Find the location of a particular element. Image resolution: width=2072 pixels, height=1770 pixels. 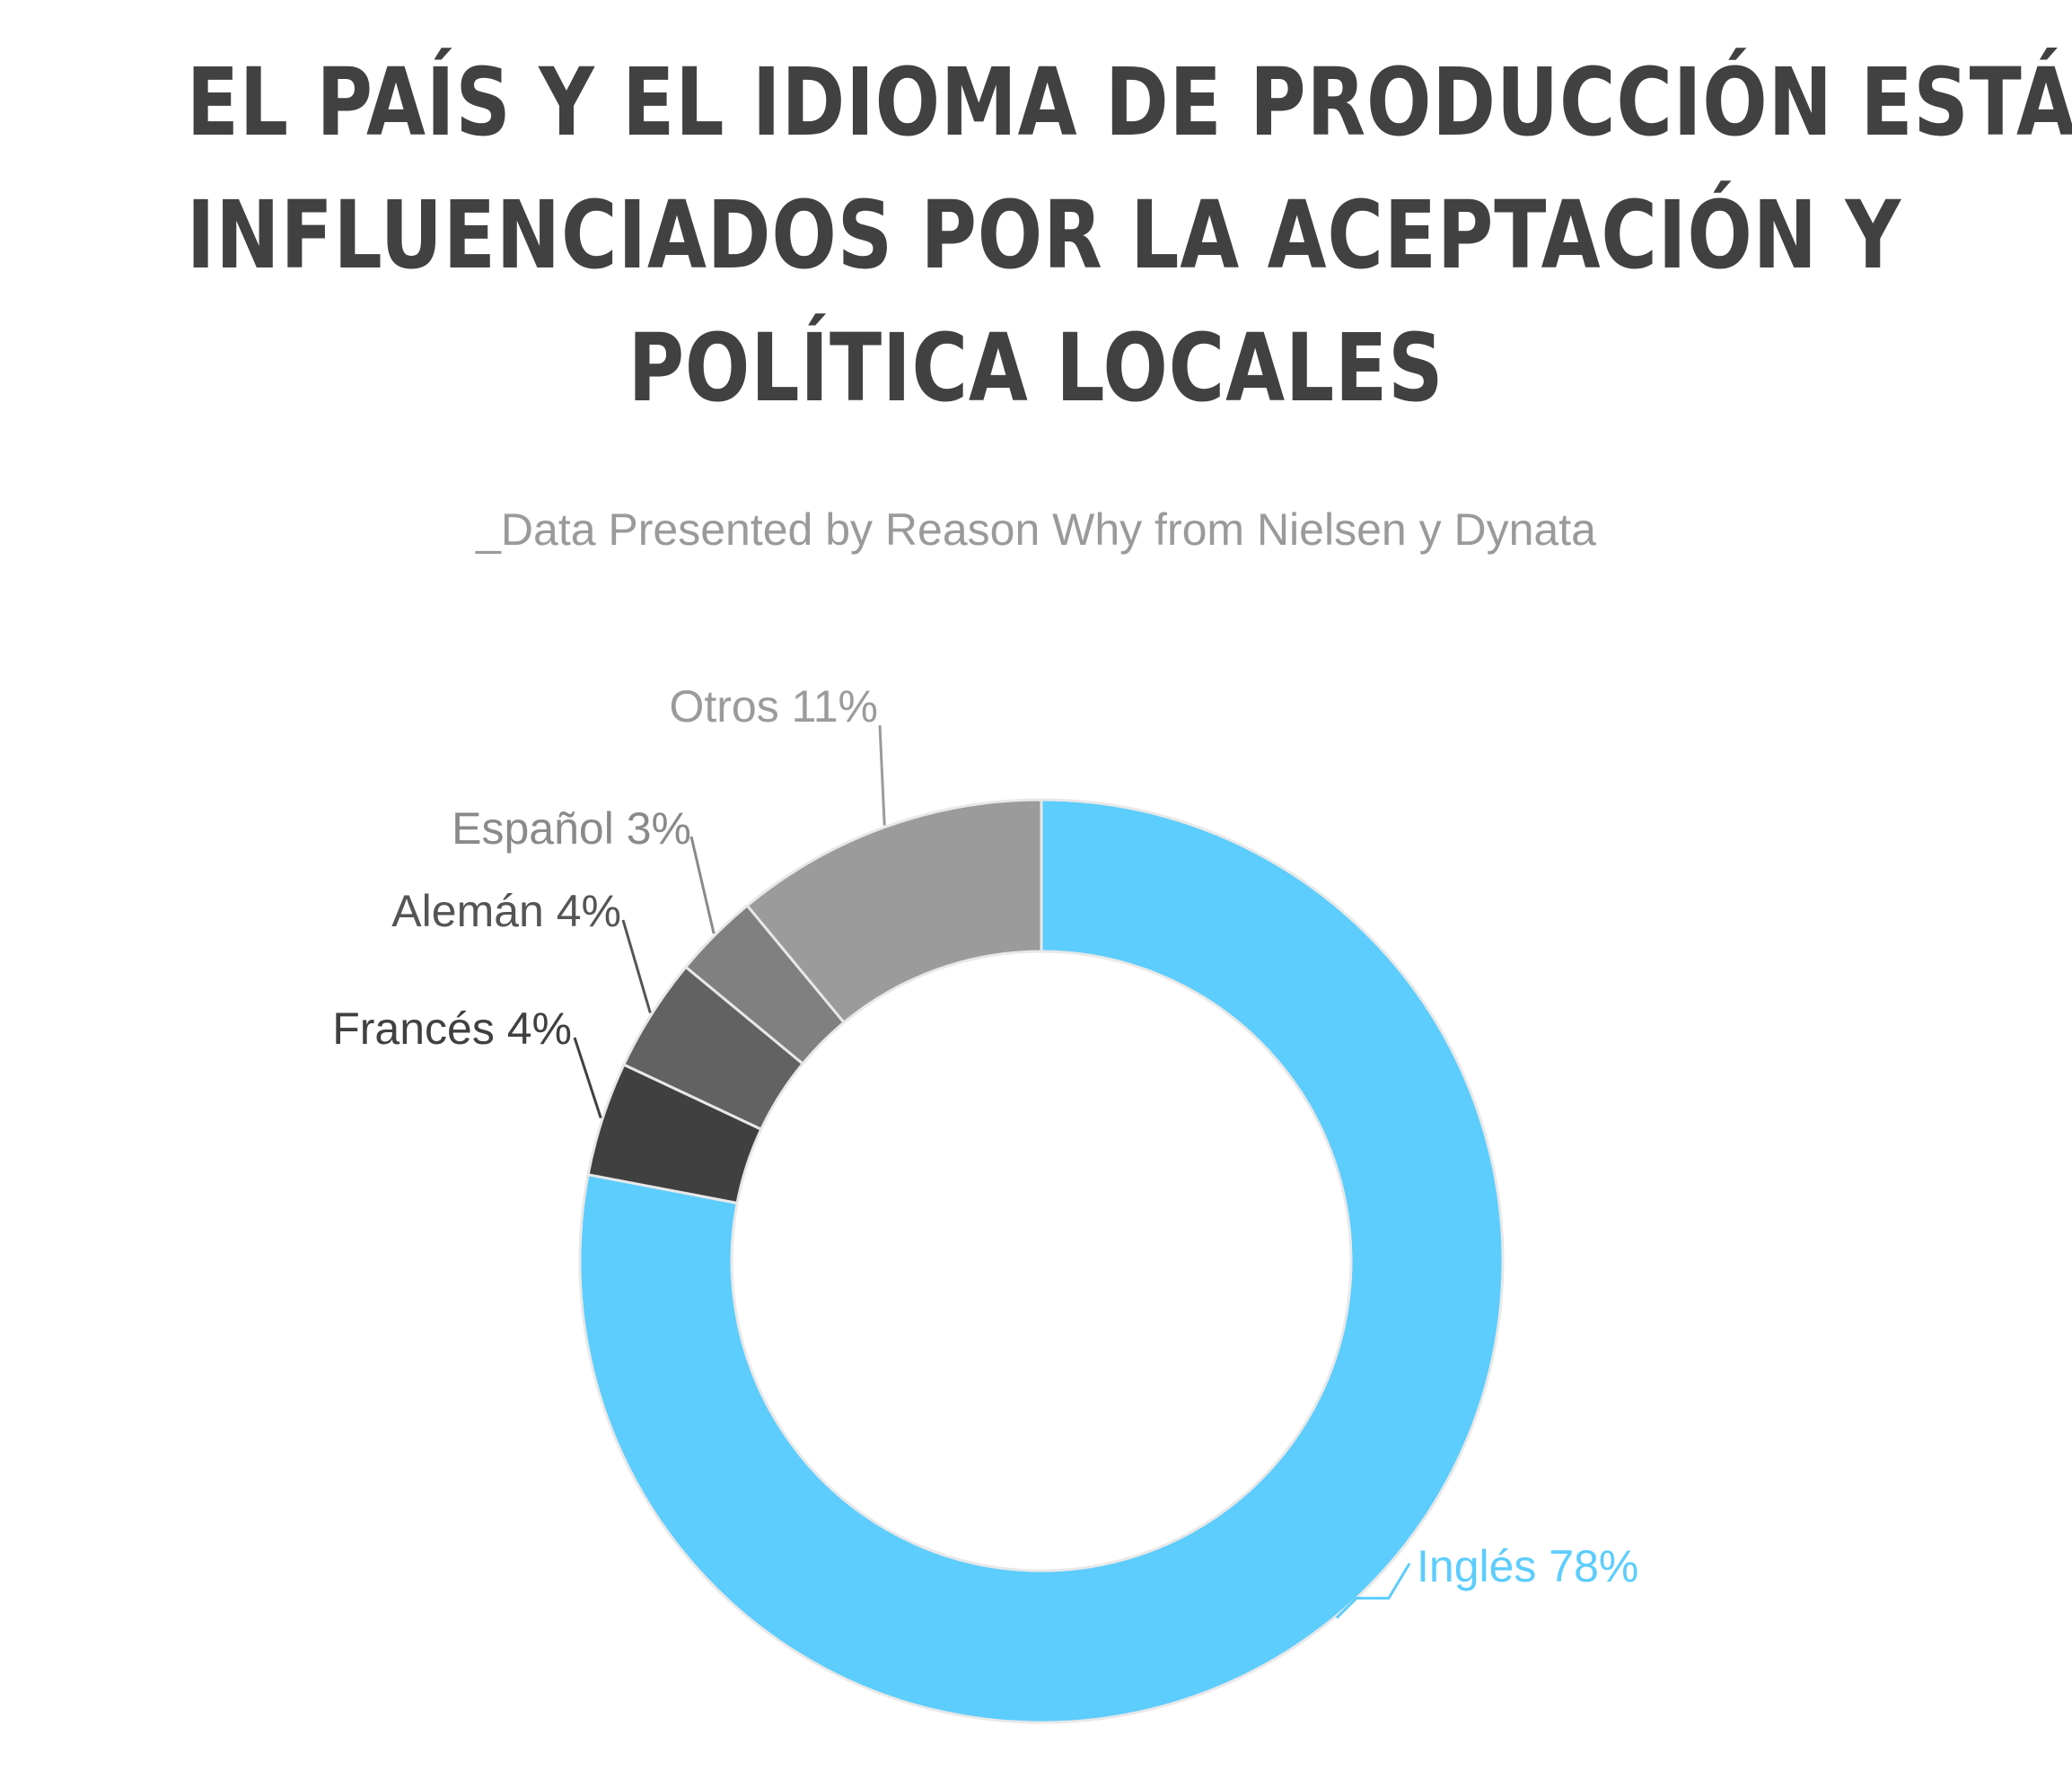

chart-title-line-2: INFLUENCIADOS POR LA ACEPTACIÓN Y is located at coordinates (1043, 235).